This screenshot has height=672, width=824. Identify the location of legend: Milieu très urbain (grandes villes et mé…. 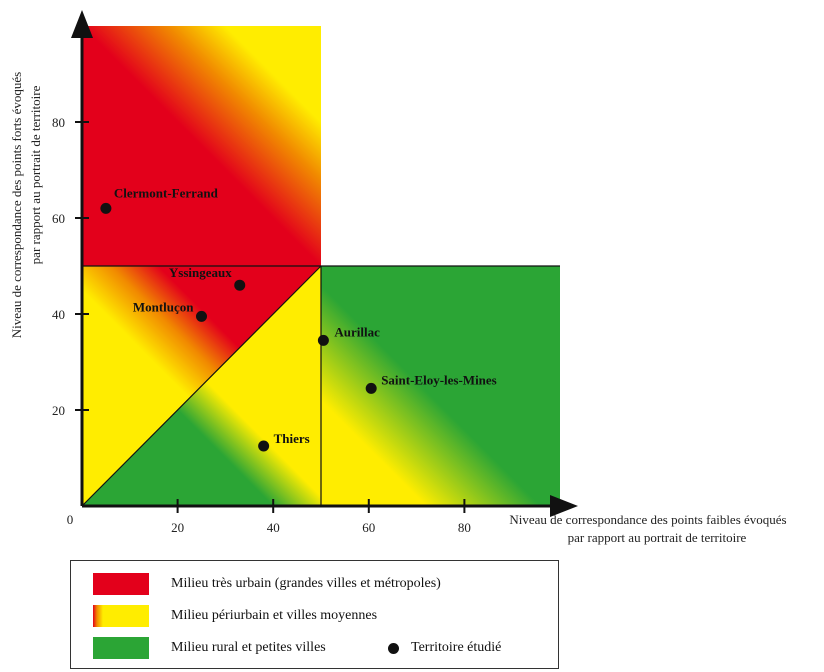
(314, 614).